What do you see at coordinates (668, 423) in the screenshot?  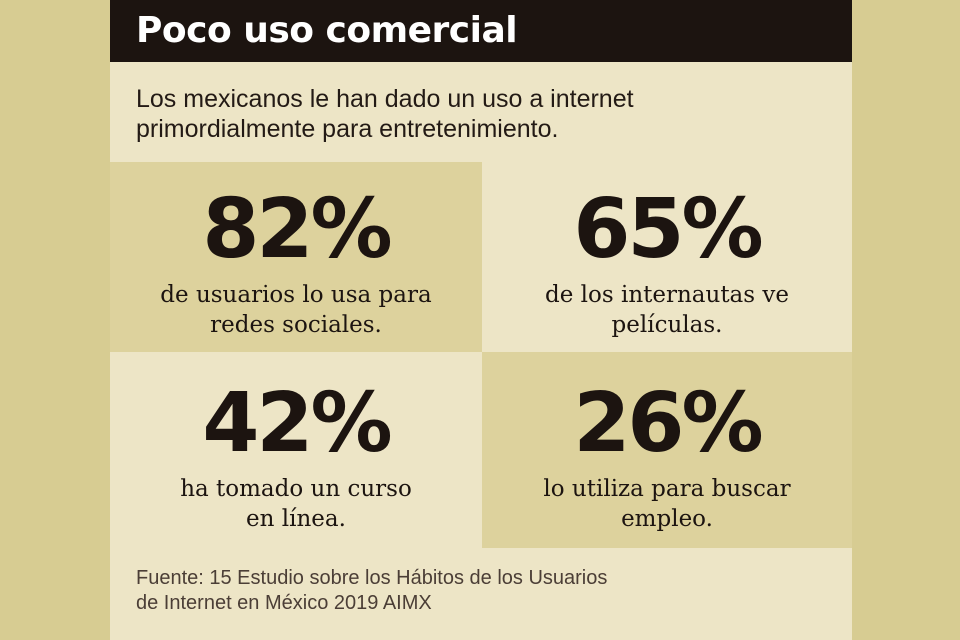 I see `stat-value: 26%` at bounding box center [668, 423].